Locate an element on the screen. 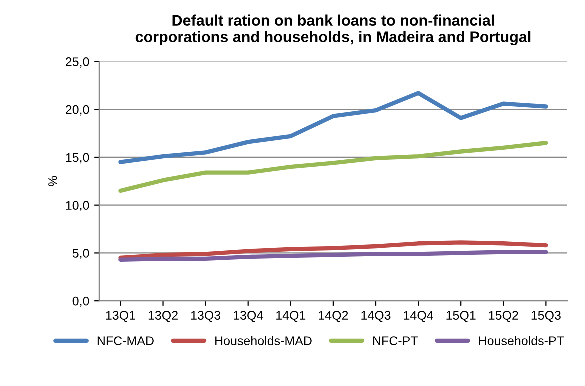  legend-label: NFC-PT is located at coordinates (396, 341).